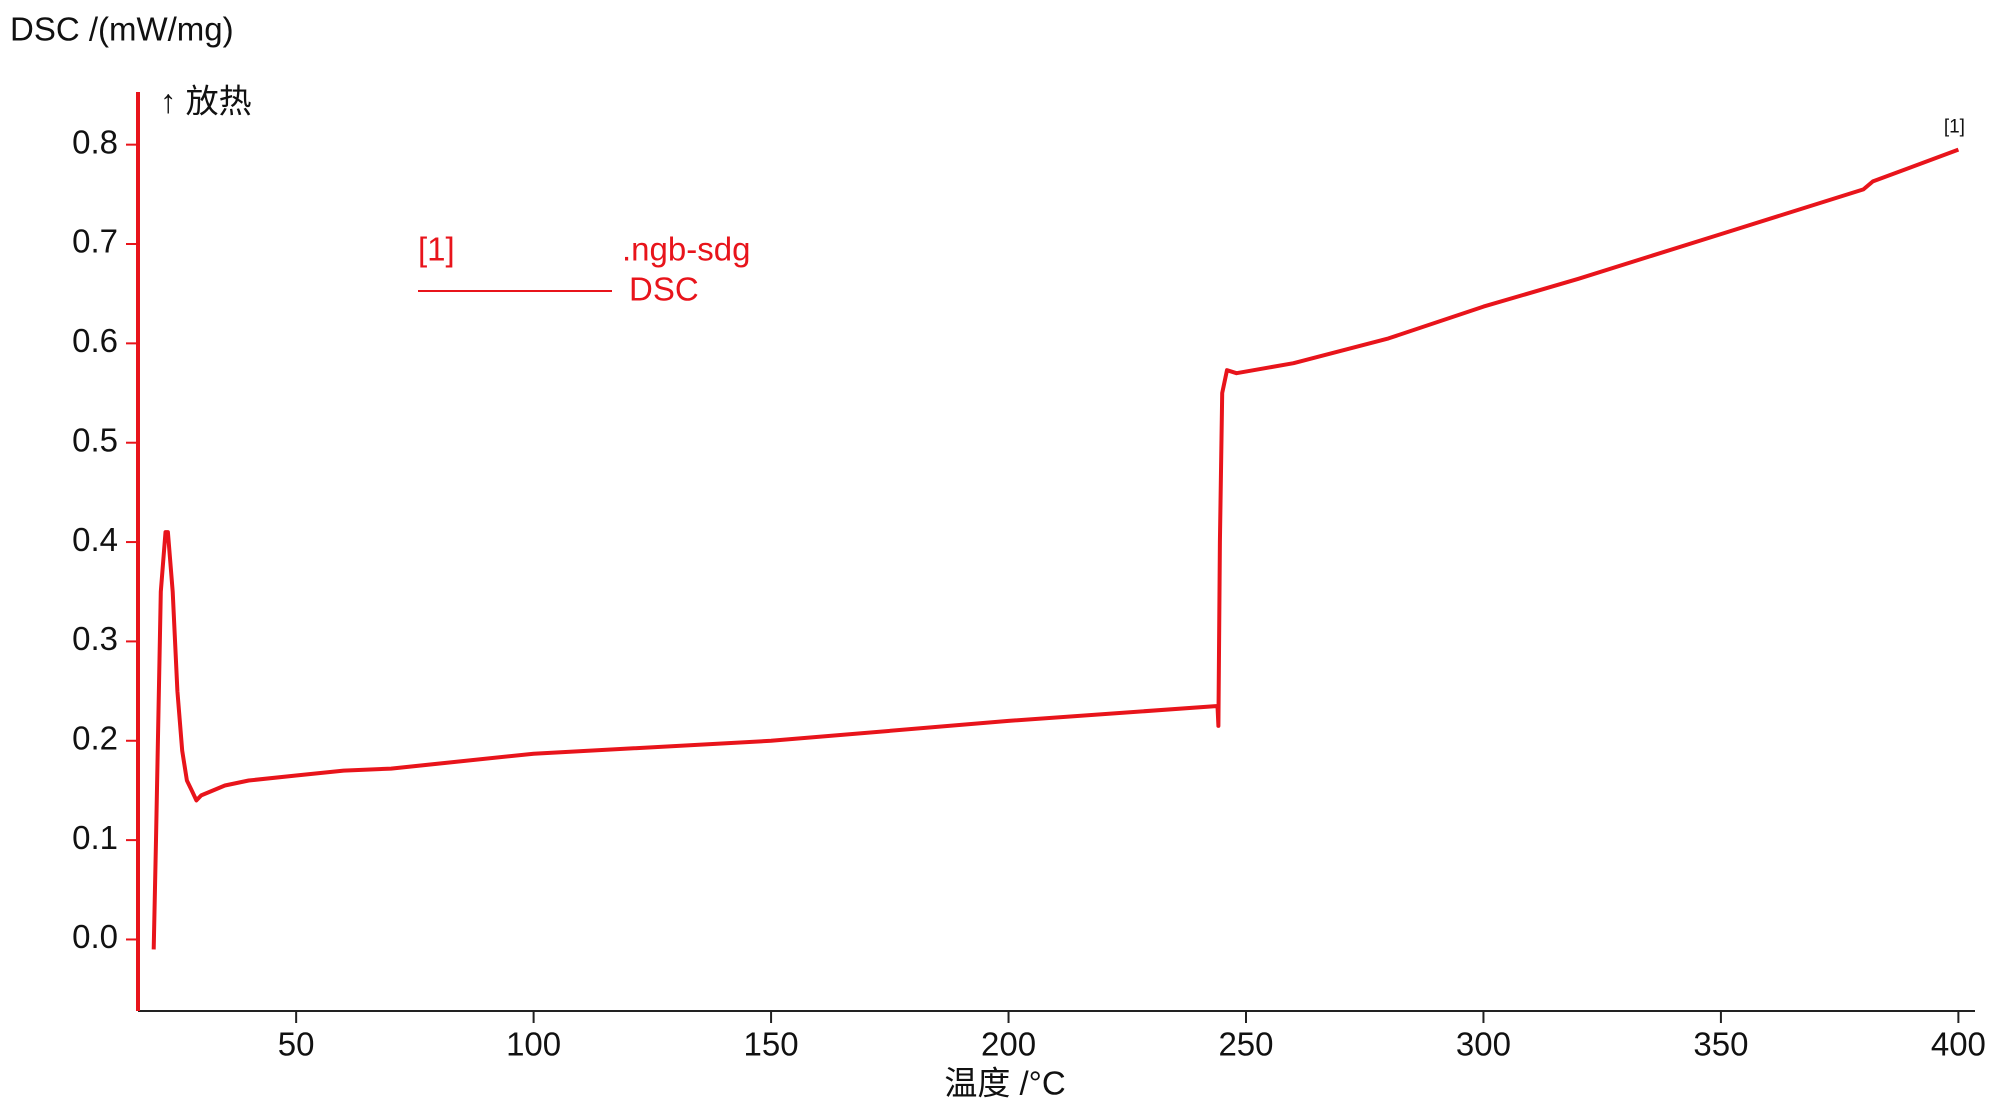 Image resolution: width=2000 pixels, height=1117 pixels. What do you see at coordinates (1008, 1044) in the screenshot?
I see `x-tick-label: 200` at bounding box center [1008, 1044].